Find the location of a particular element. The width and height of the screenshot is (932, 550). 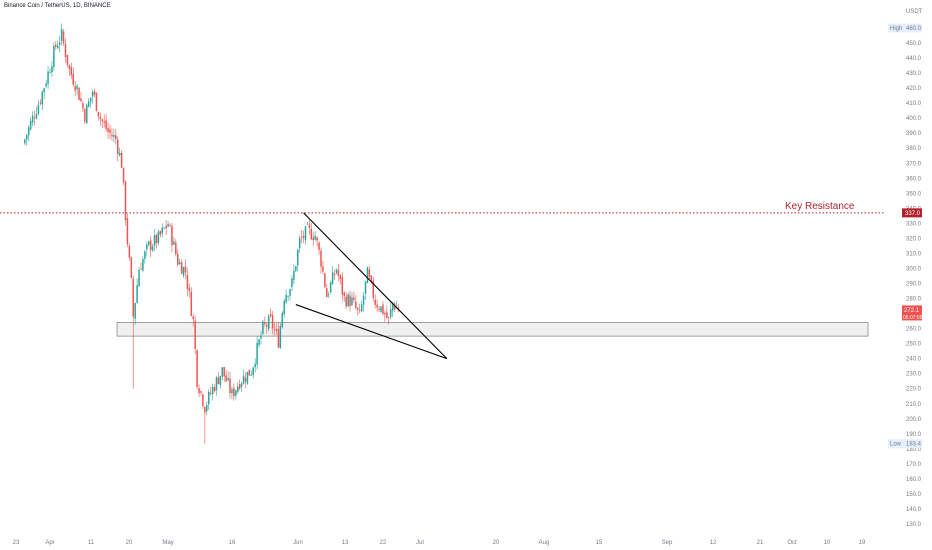

key-resistance-tag is located at coordinates (912, 213).